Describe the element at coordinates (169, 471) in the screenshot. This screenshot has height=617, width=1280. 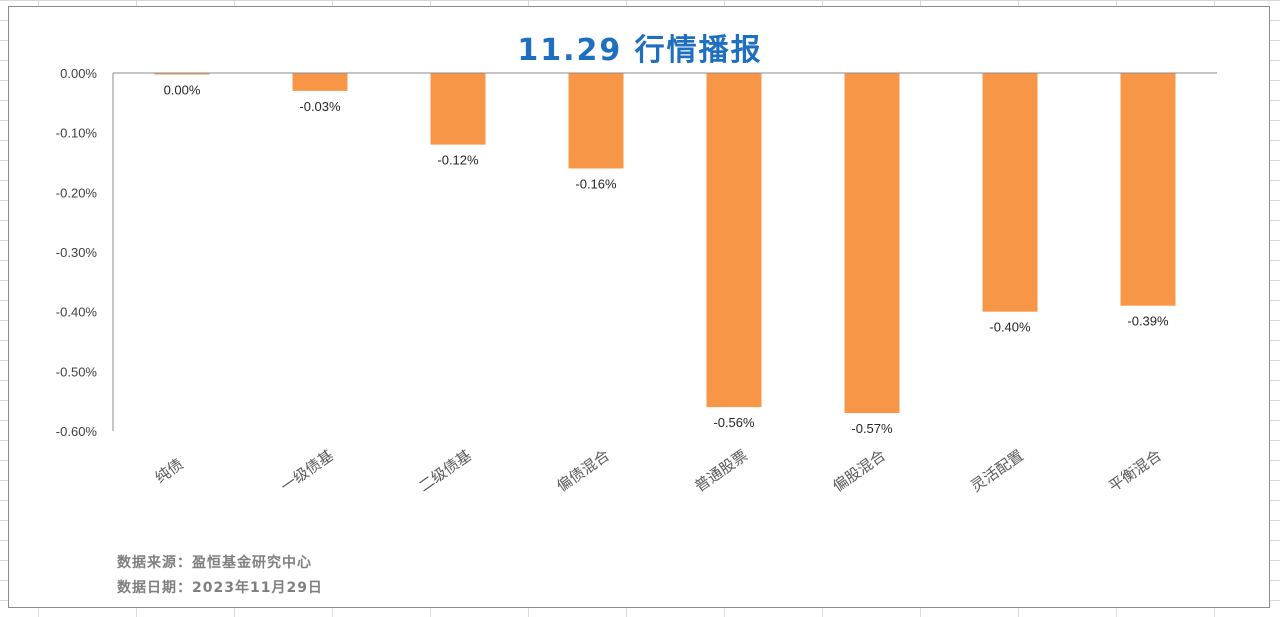
I see `category-label: 纯债` at that location.